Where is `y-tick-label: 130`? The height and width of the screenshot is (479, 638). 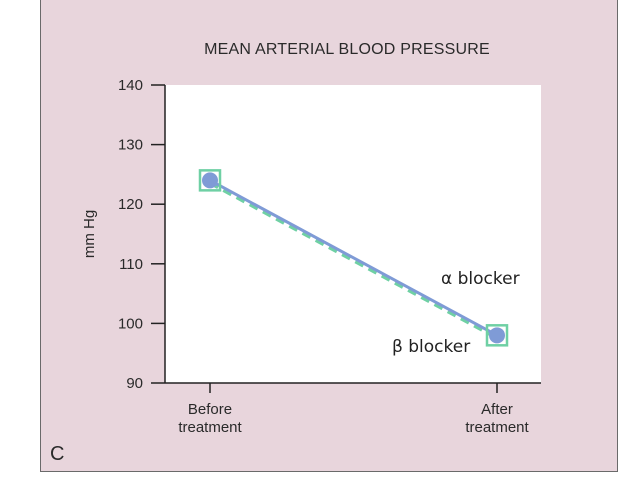 y-tick-label: 130 is located at coordinates (130, 145).